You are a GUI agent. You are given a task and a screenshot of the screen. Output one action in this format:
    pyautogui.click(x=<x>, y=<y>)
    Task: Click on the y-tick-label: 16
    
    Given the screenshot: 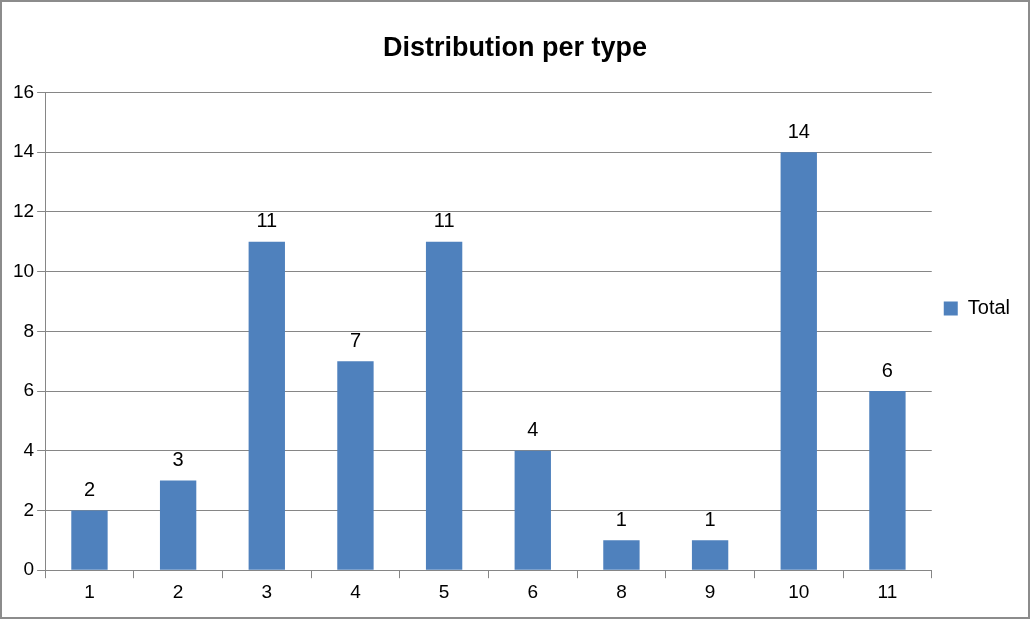 What is the action you would take?
    pyautogui.click(x=23, y=91)
    